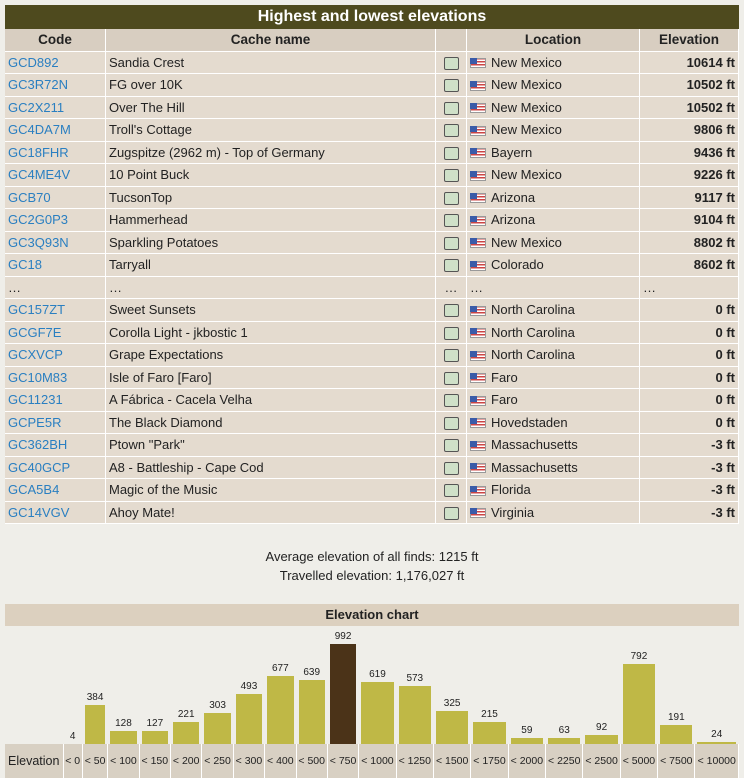 This screenshot has width=744, height=778. Describe the element at coordinates (271, 445) in the screenshot. I see `cache-name: Ptown "Park"` at that location.